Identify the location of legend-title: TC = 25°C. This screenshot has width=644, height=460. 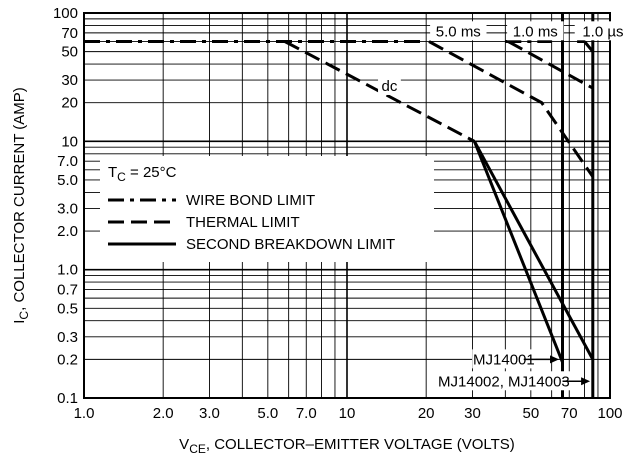
(142, 174).